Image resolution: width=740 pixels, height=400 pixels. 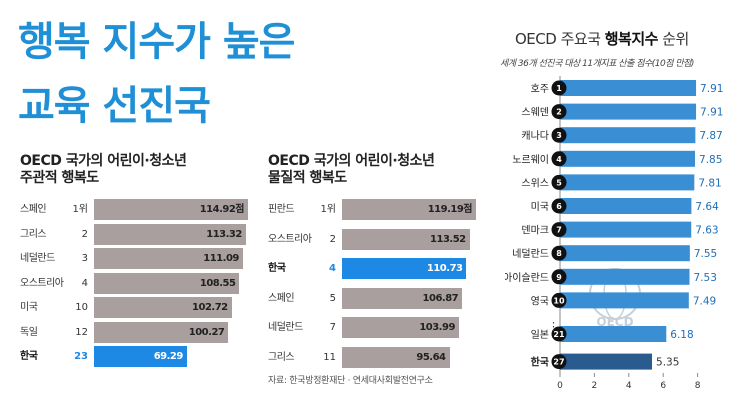 I want to click on rank-number: 3, so click(x=559, y=135).